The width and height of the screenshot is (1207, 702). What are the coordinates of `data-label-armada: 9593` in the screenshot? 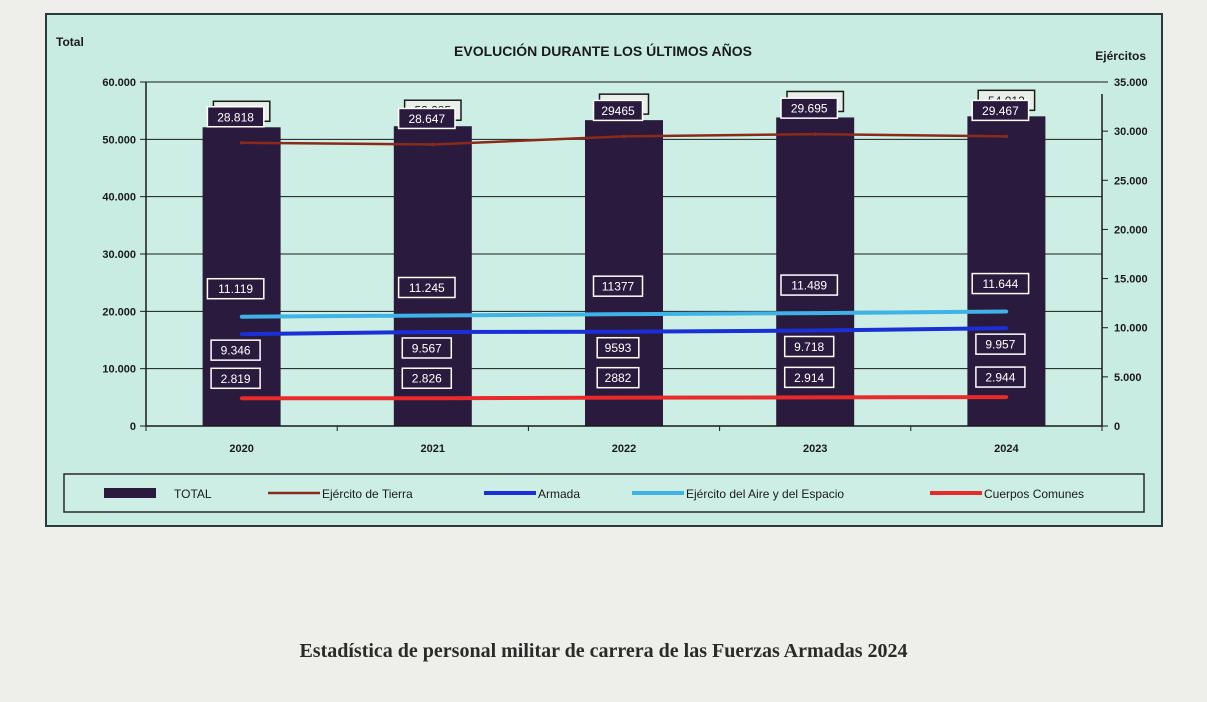 It's located at (618, 347).